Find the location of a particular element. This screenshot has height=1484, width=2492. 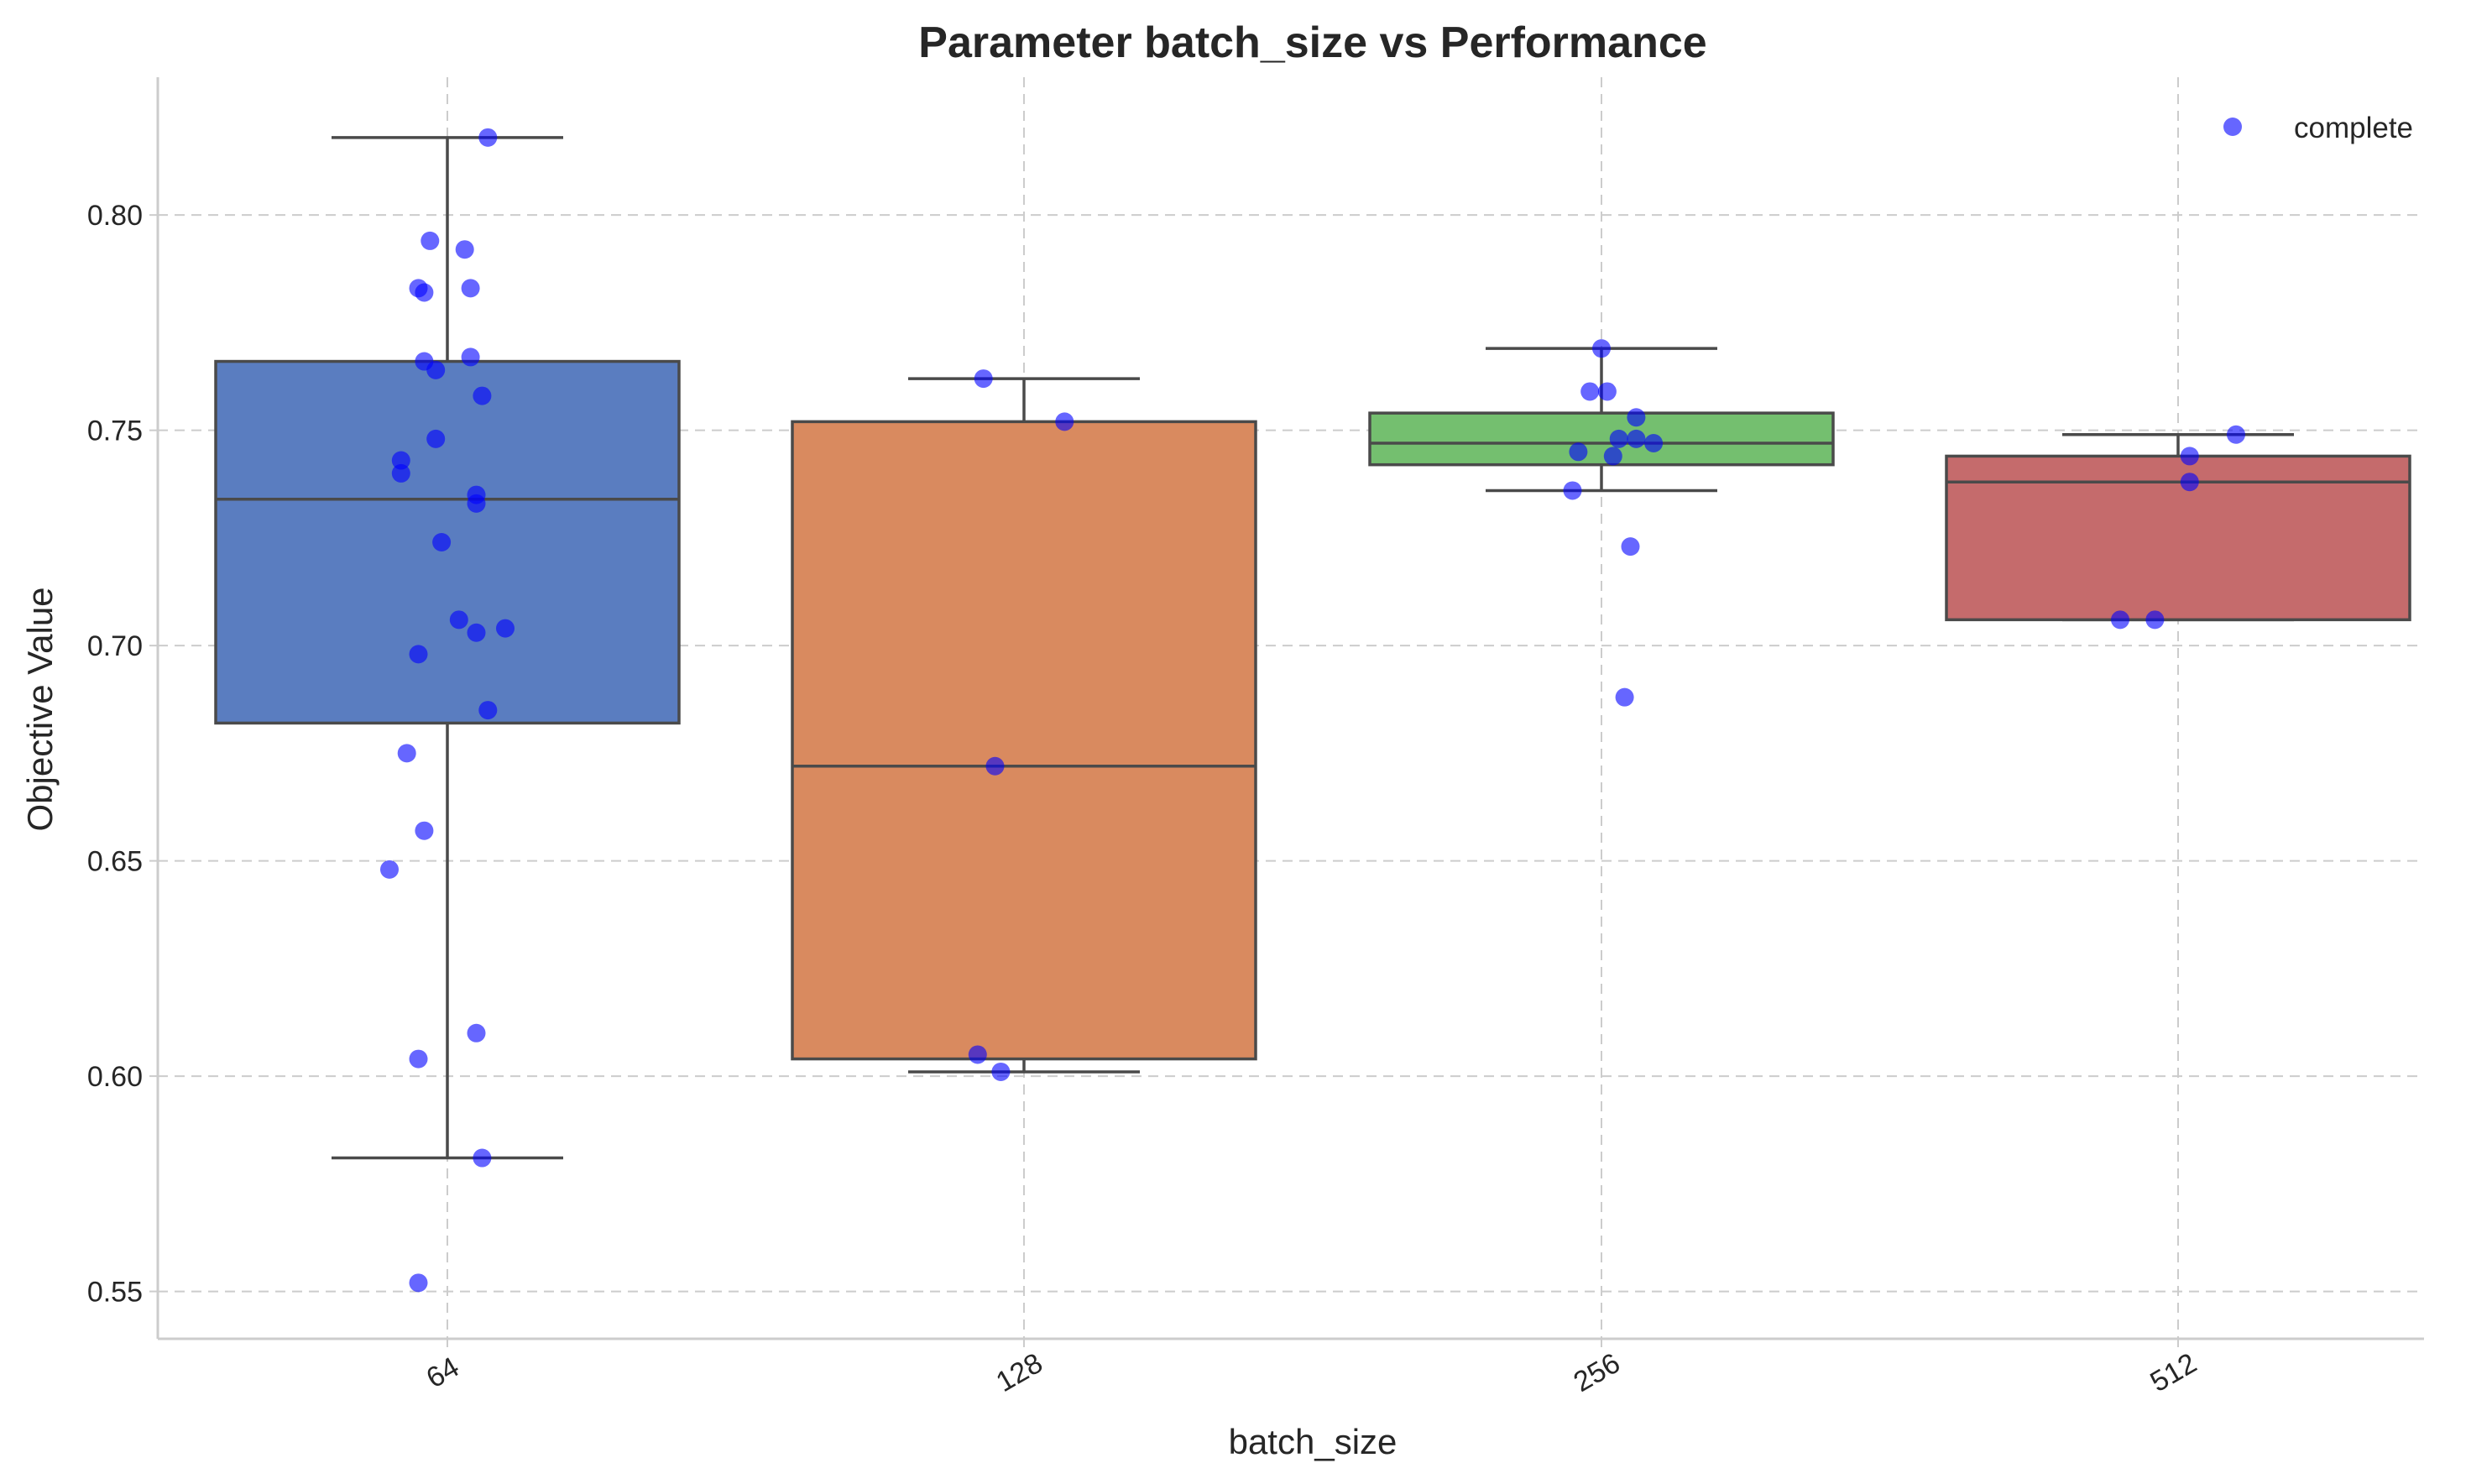

x-tick-labels: 64 128 256 512 is located at coordinates (1311, 1368).